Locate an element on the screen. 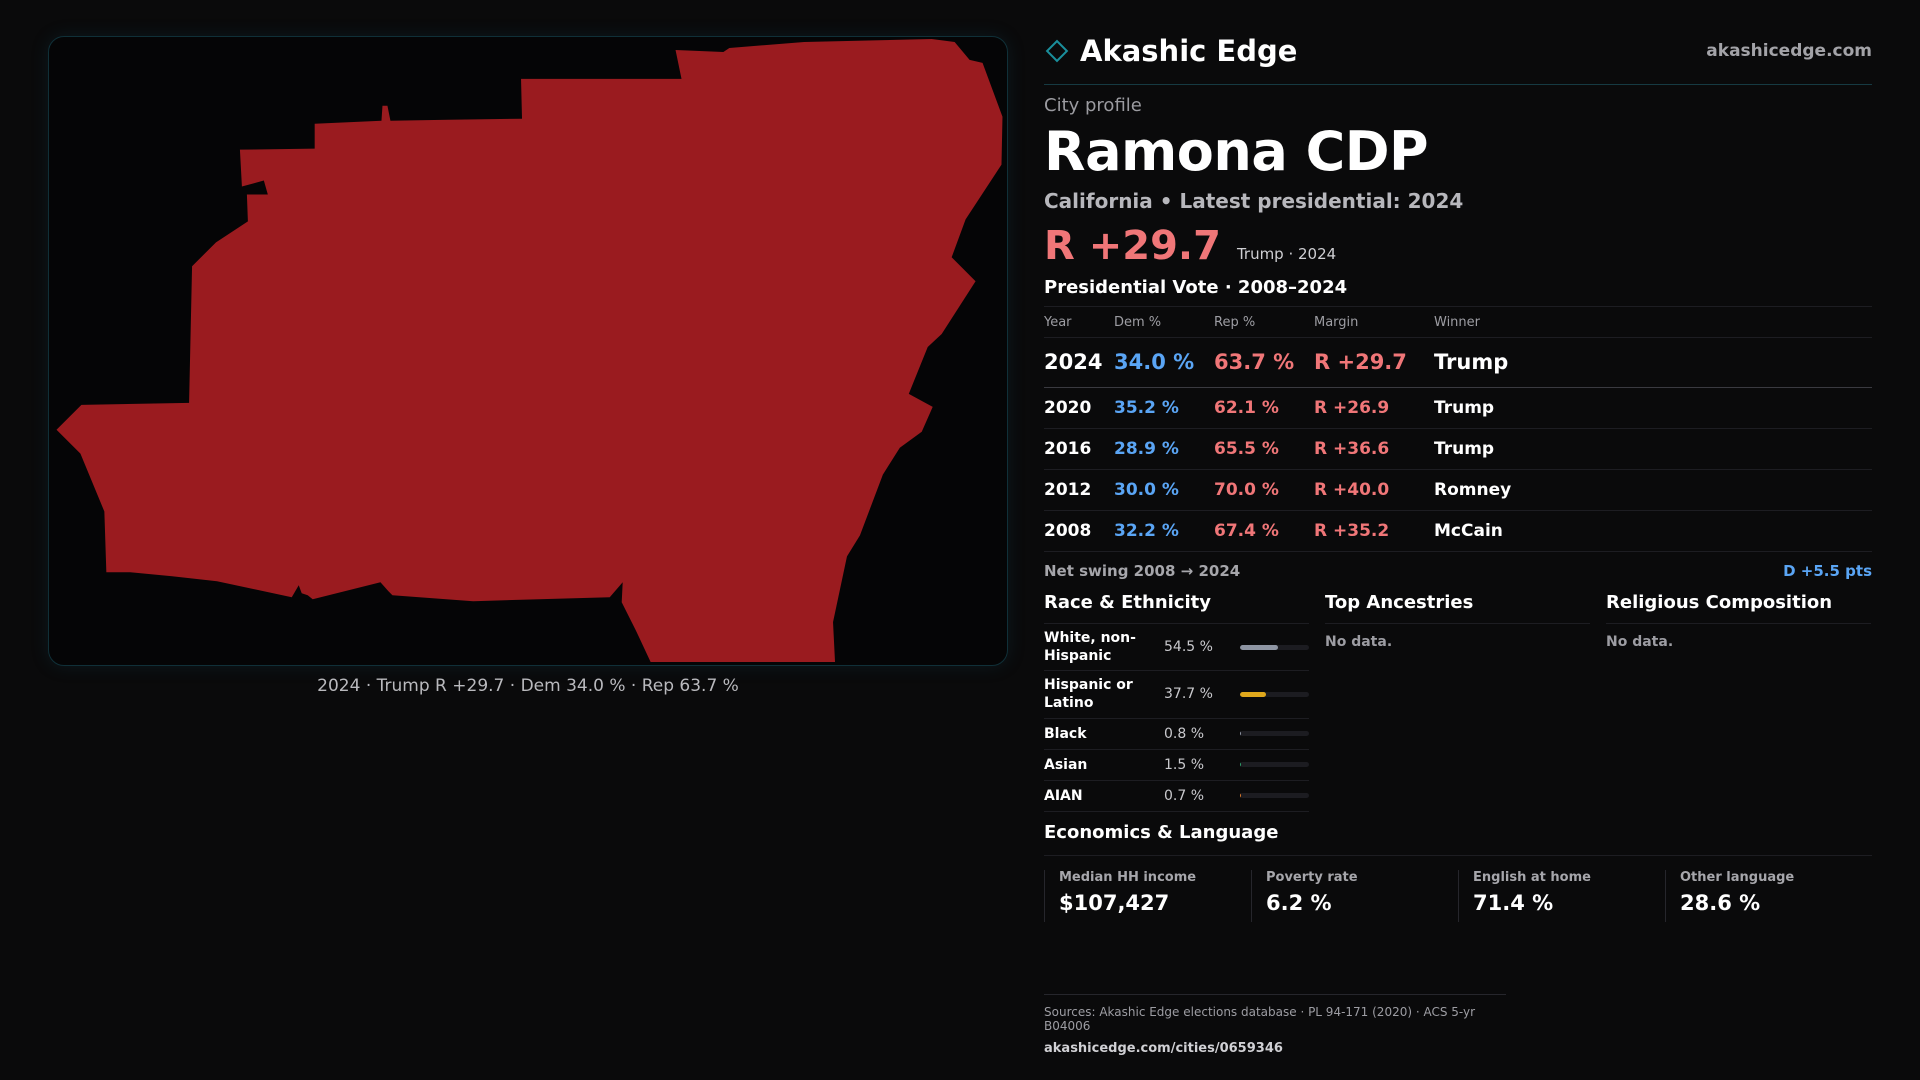 The image size is (1920, 1080). econ-label: Median HH income is located at coordinates (1128, 877).